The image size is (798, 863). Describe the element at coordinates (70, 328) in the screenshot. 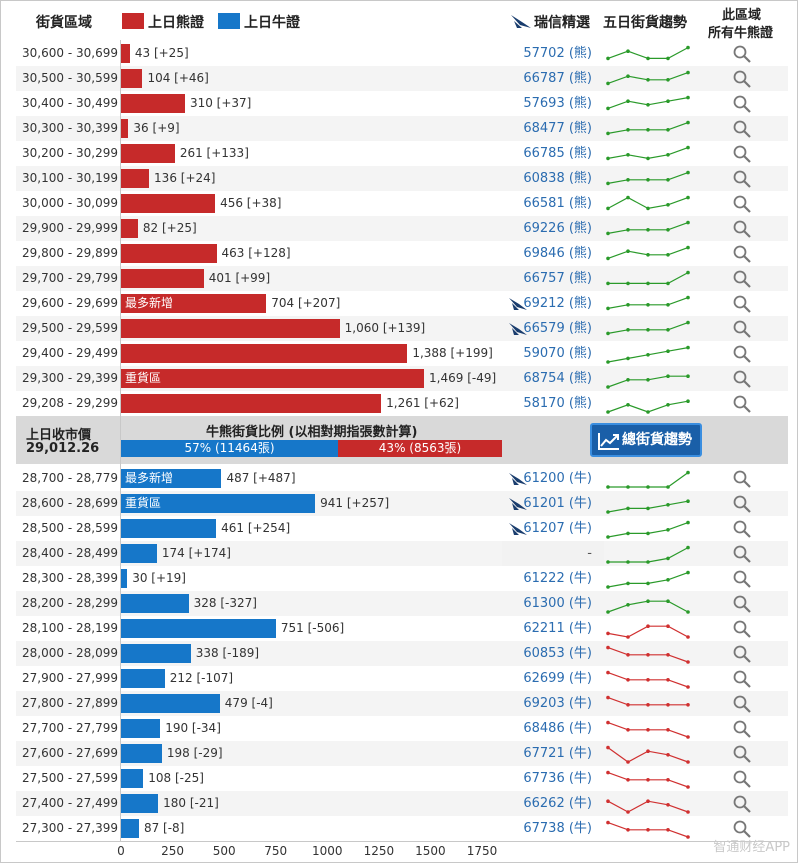

I see `range-label: 29,500 - 29,599` at that location.